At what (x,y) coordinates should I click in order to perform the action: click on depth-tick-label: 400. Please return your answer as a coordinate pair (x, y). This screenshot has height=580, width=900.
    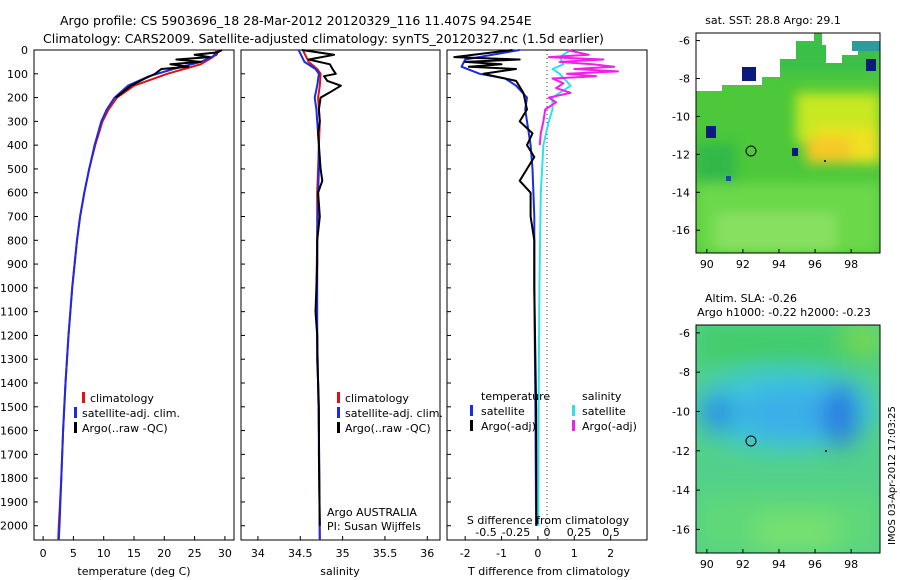
    Looking at the image, I should click on (17, 145).